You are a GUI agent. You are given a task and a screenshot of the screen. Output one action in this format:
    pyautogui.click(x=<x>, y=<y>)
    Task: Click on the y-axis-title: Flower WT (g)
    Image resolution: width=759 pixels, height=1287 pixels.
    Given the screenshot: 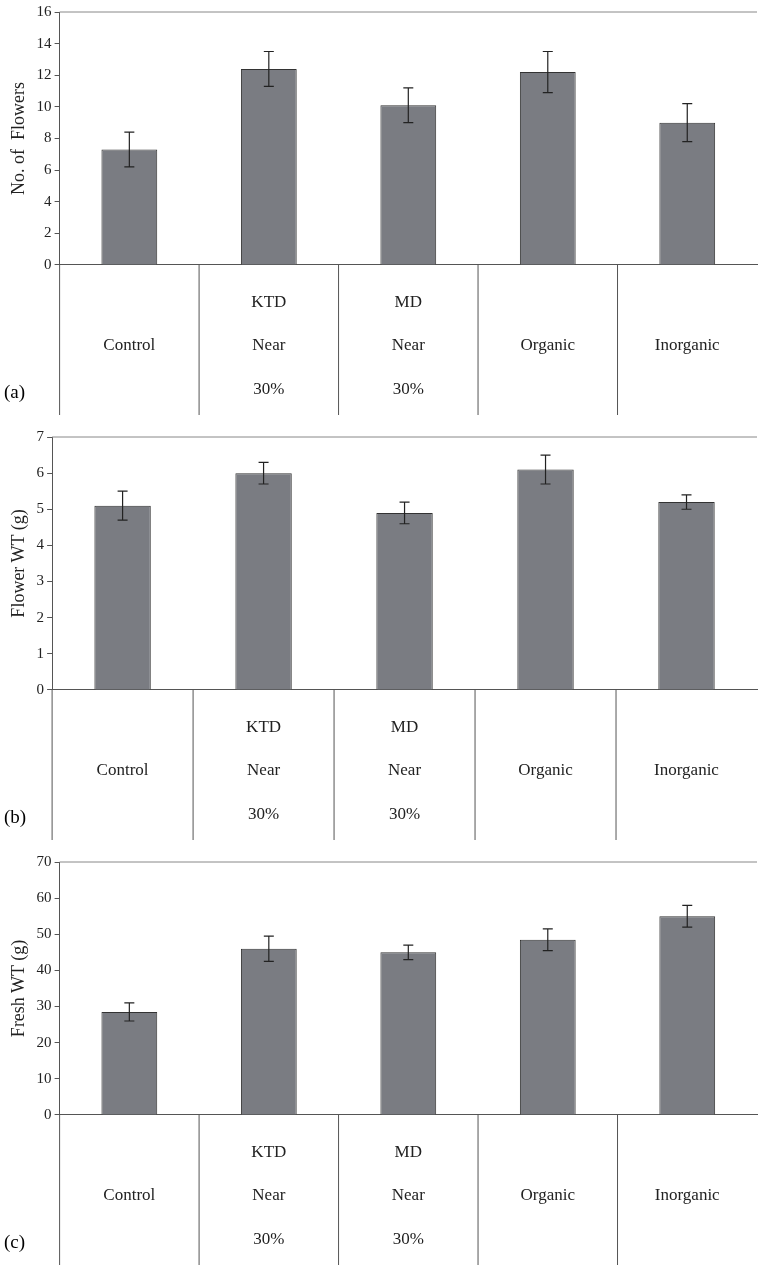 What is the action you would take?
    pyautogui.click(x=18, y=563)
    